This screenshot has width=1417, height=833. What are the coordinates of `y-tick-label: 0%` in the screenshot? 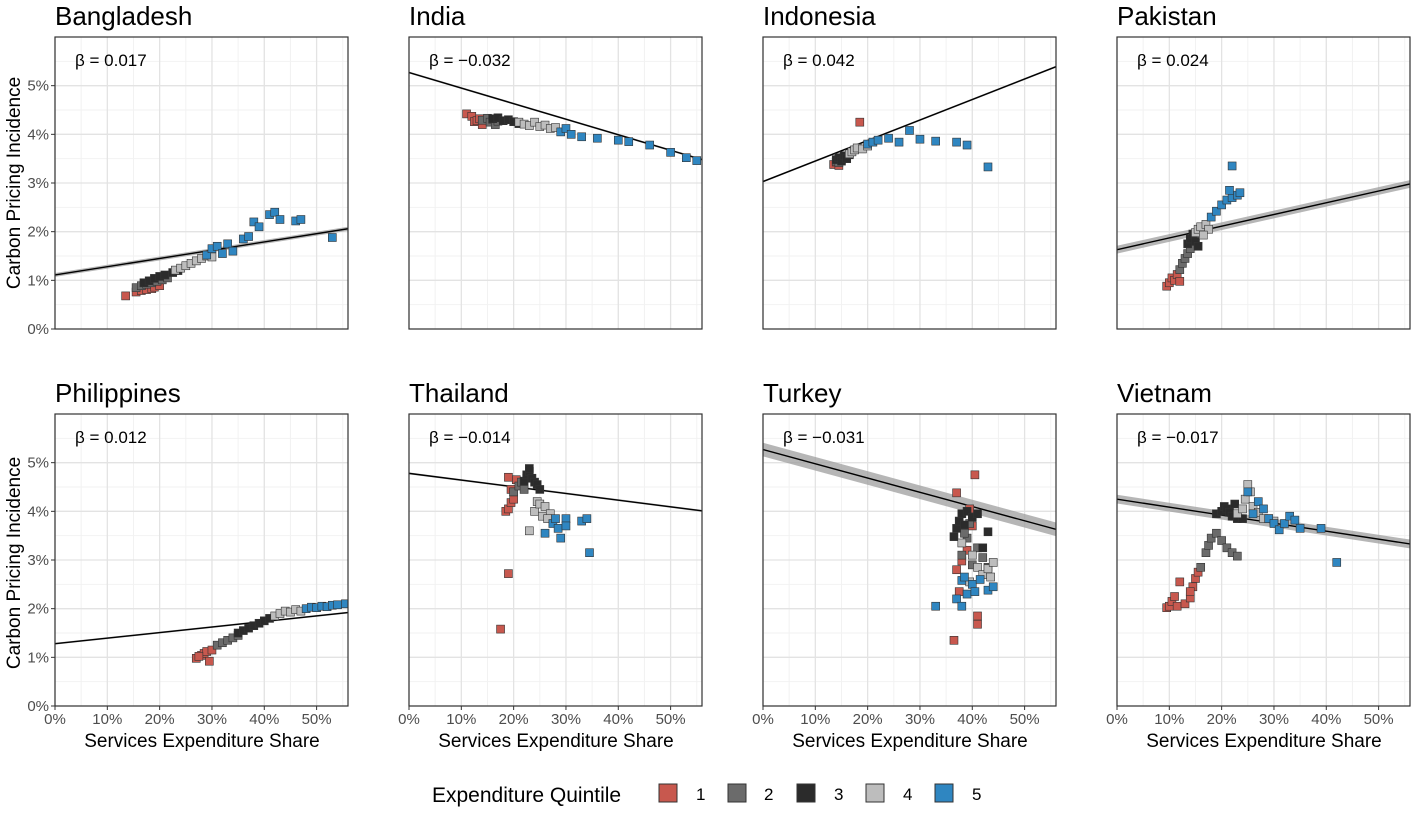 It's located at (38, 706).